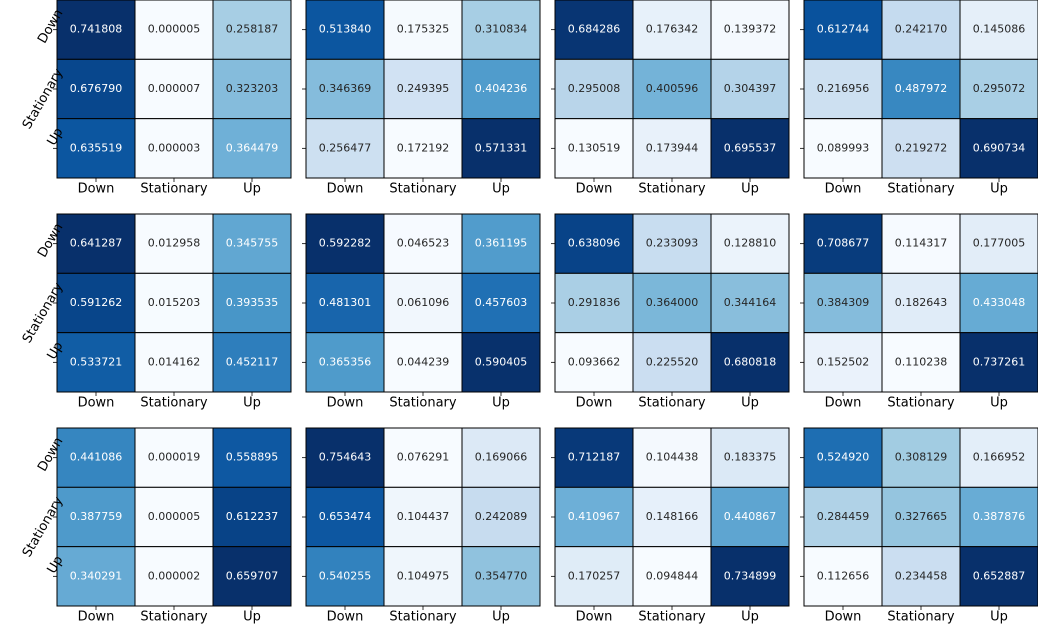 Image resolution: width=1038 pixels, height=631 pixels. Describe the element at coordinates (345, 243) in the screenshot. I see `cell-label: 0.592282` at that location.